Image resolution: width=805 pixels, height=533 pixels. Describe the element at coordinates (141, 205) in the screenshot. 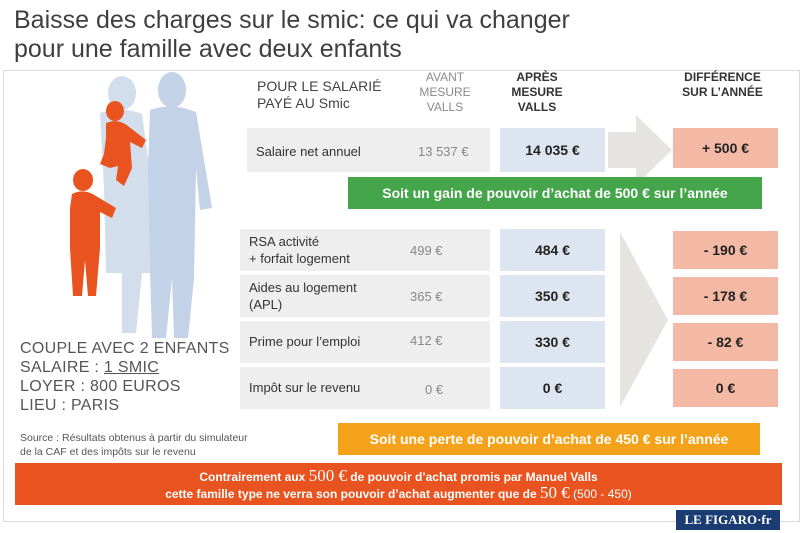

I see `family-silhouette-icon` at that location.